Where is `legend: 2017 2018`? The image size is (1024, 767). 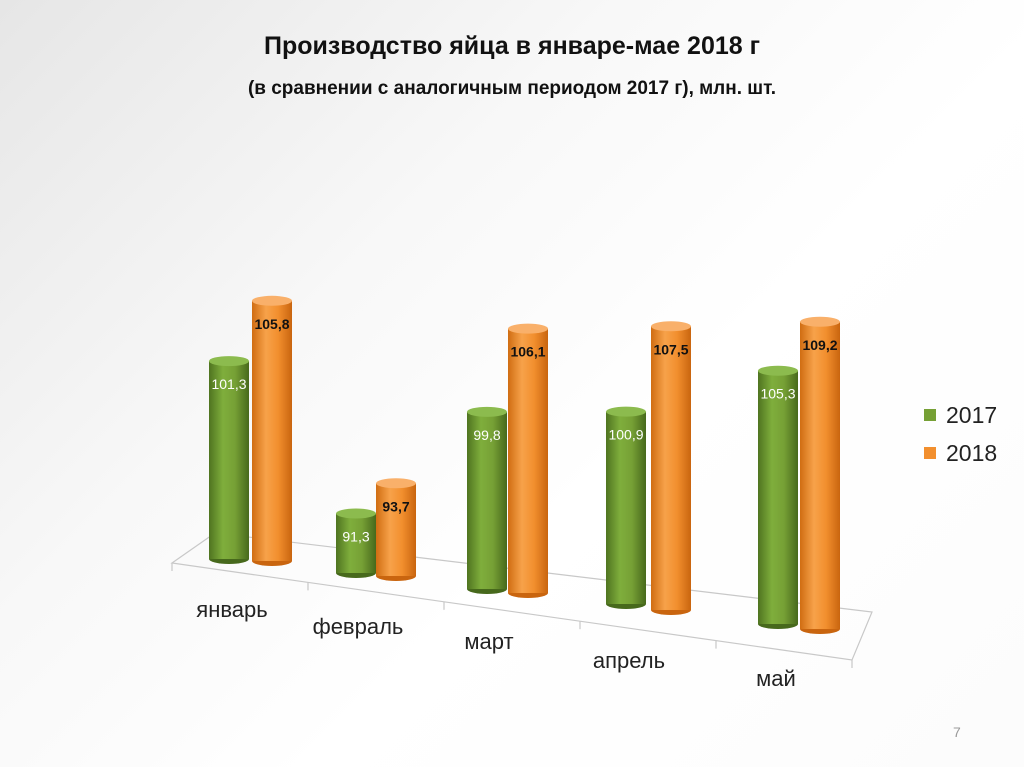
legend: 2017 2018 is located at coordinates (960, 434).